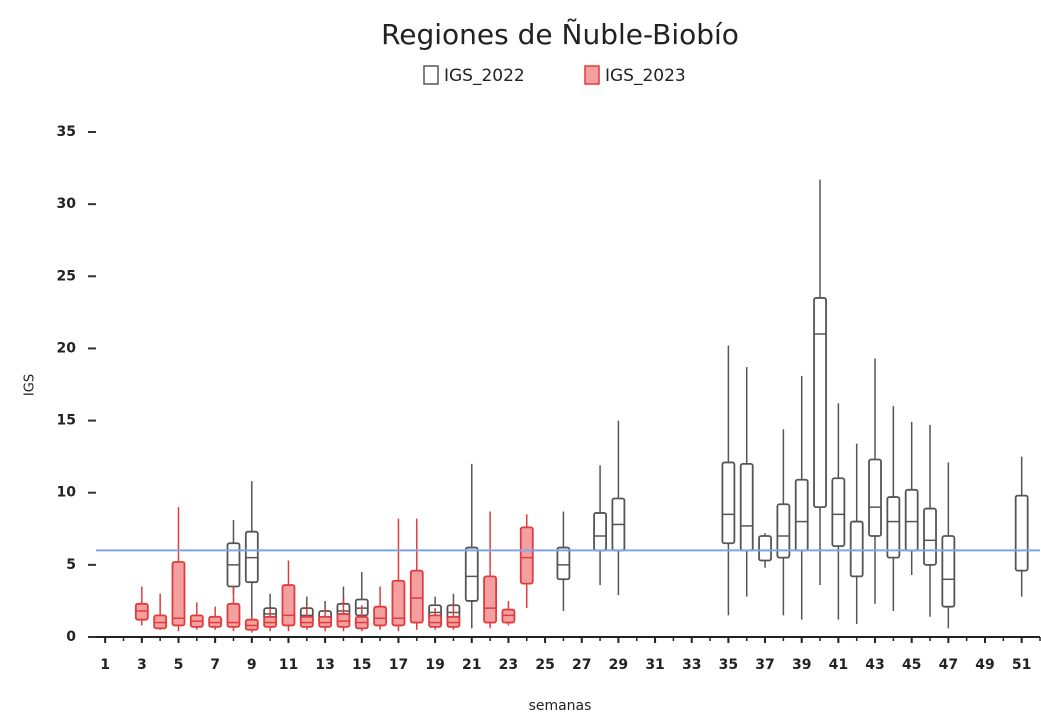  I want to click on y-tick-label: 15, so click(66, 421).